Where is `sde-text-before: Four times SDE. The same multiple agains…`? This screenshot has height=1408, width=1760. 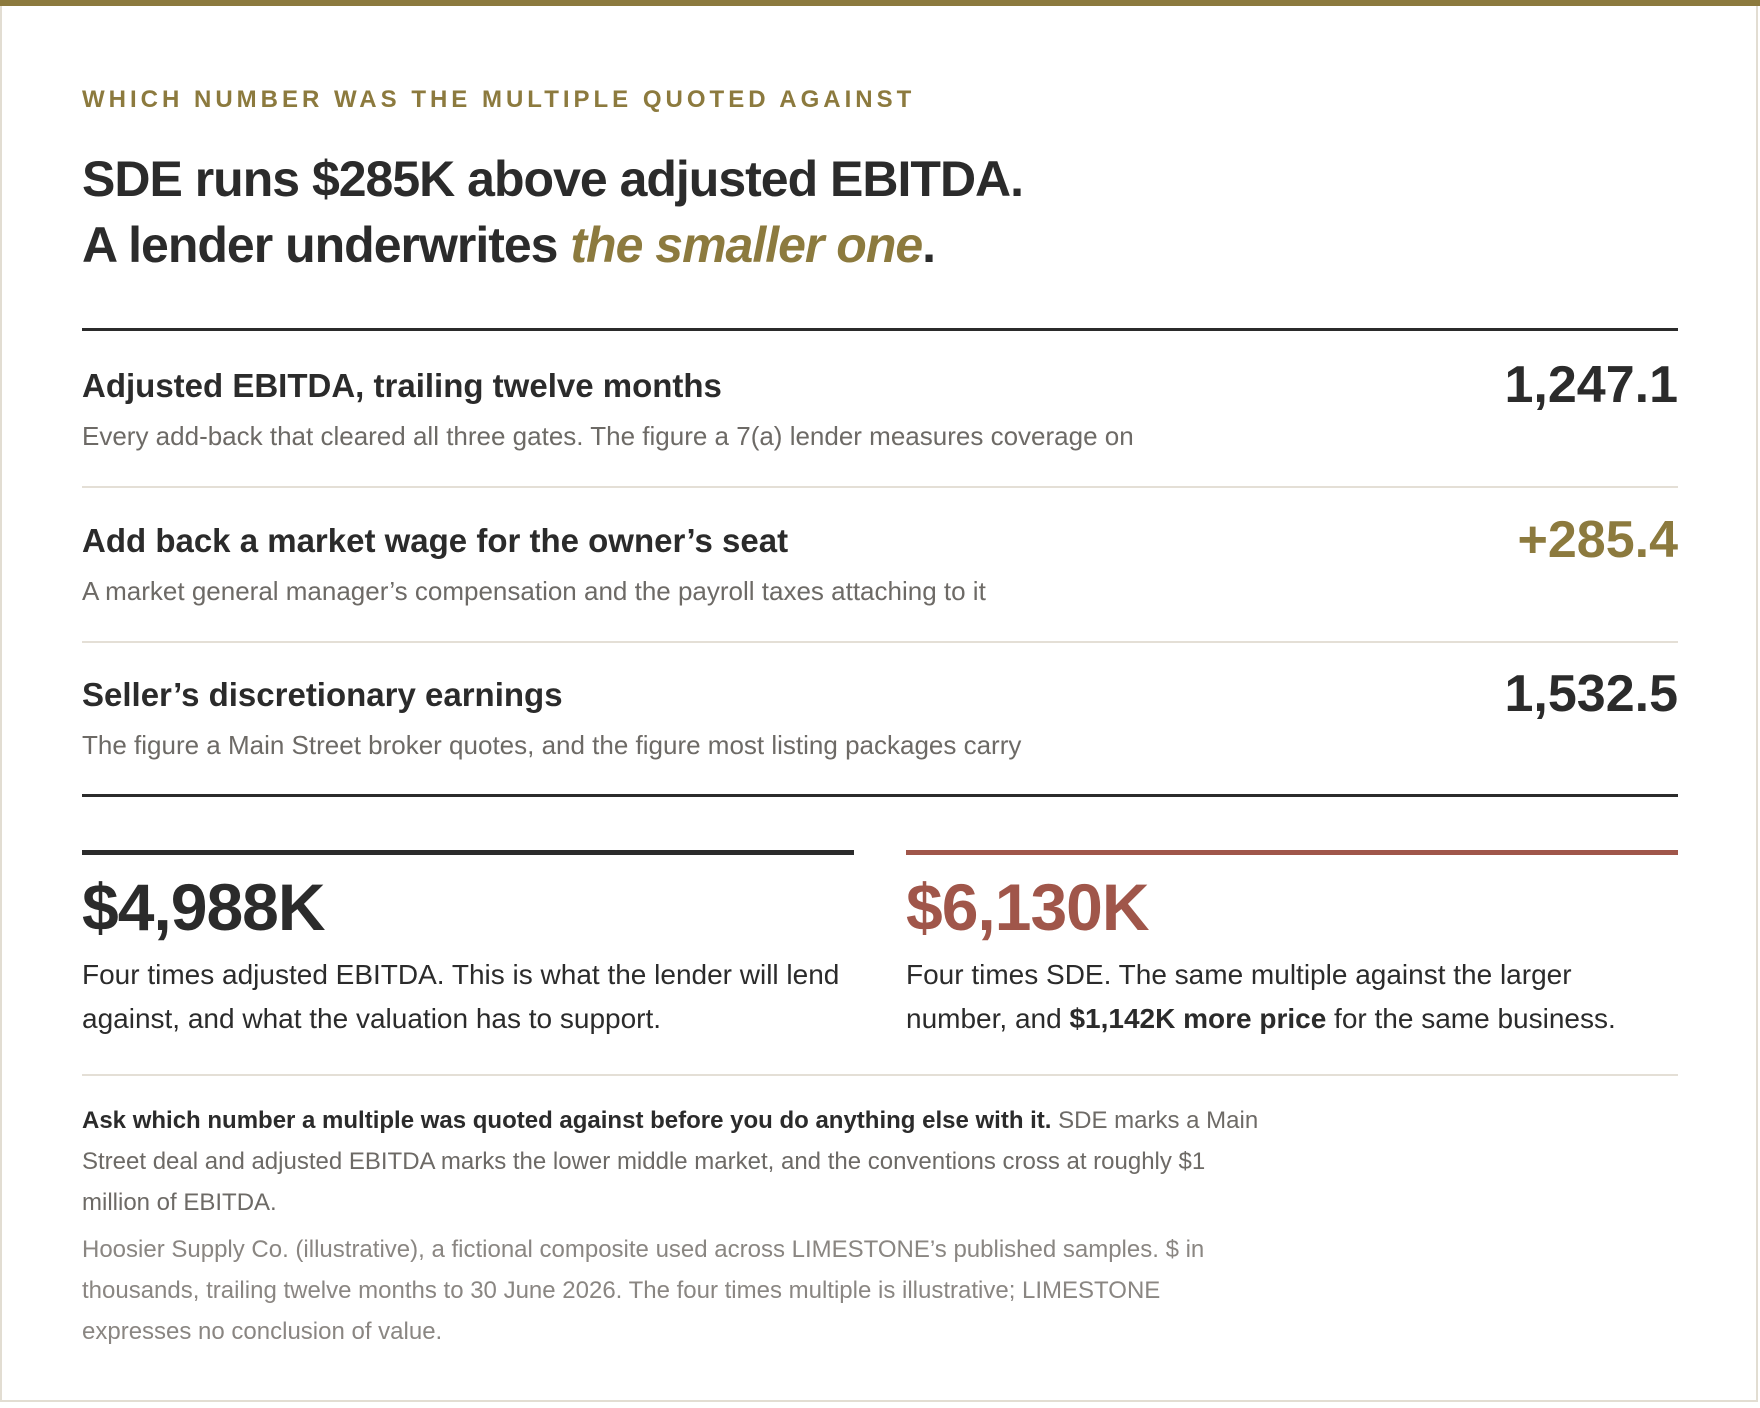
sde-text-before: Four times SDE. The same multiple agains… is located at coordinates (1239, 996).